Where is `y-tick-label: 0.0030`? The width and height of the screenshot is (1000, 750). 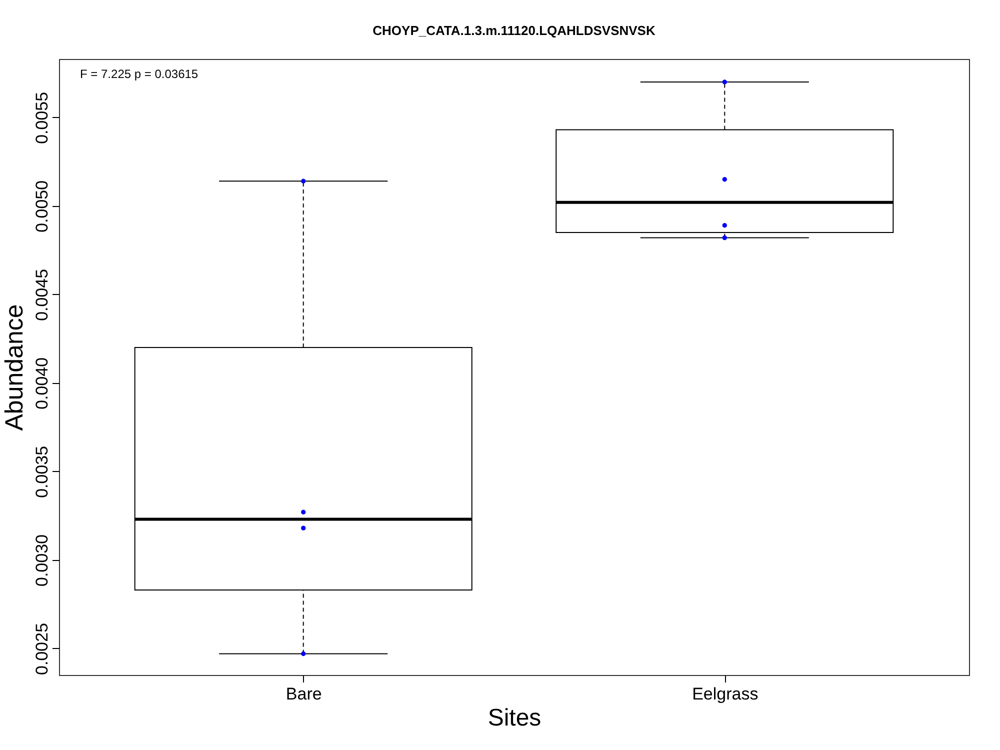 y-tick-label: 0.0030 is located at coordinates (42, 560).